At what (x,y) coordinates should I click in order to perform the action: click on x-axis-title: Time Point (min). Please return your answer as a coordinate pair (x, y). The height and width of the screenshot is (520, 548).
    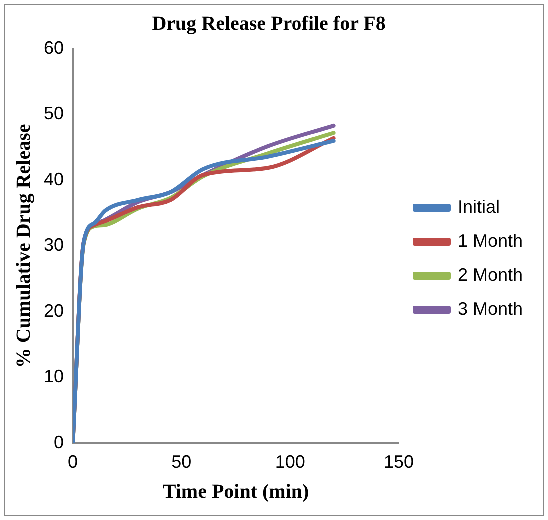
    Looking at the image, I should click on (236, 492).